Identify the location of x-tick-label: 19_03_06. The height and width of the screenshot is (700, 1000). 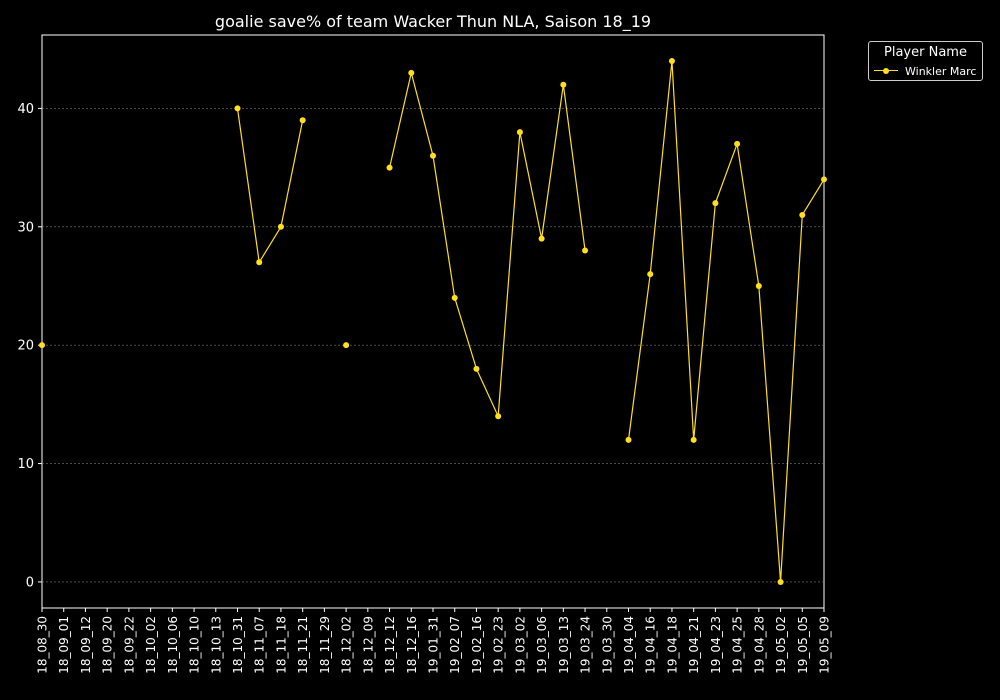
(542, 645).